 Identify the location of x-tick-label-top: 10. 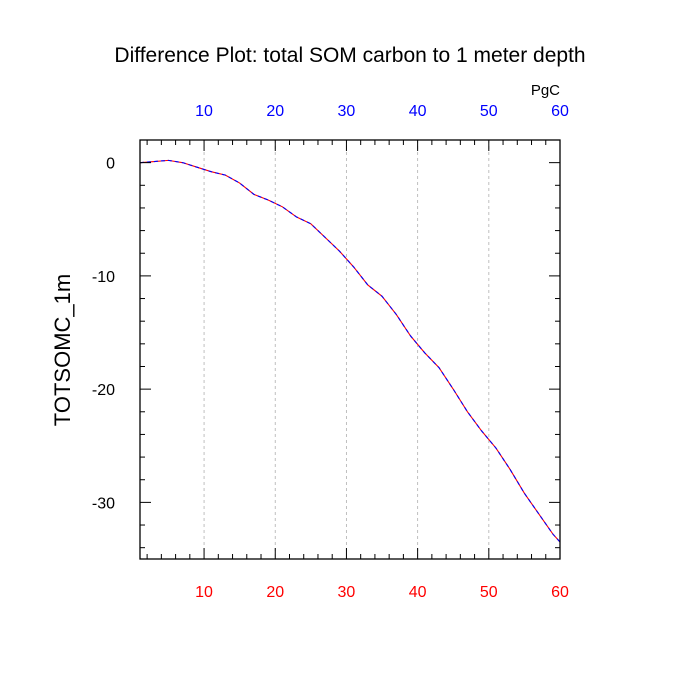
(204, 111).